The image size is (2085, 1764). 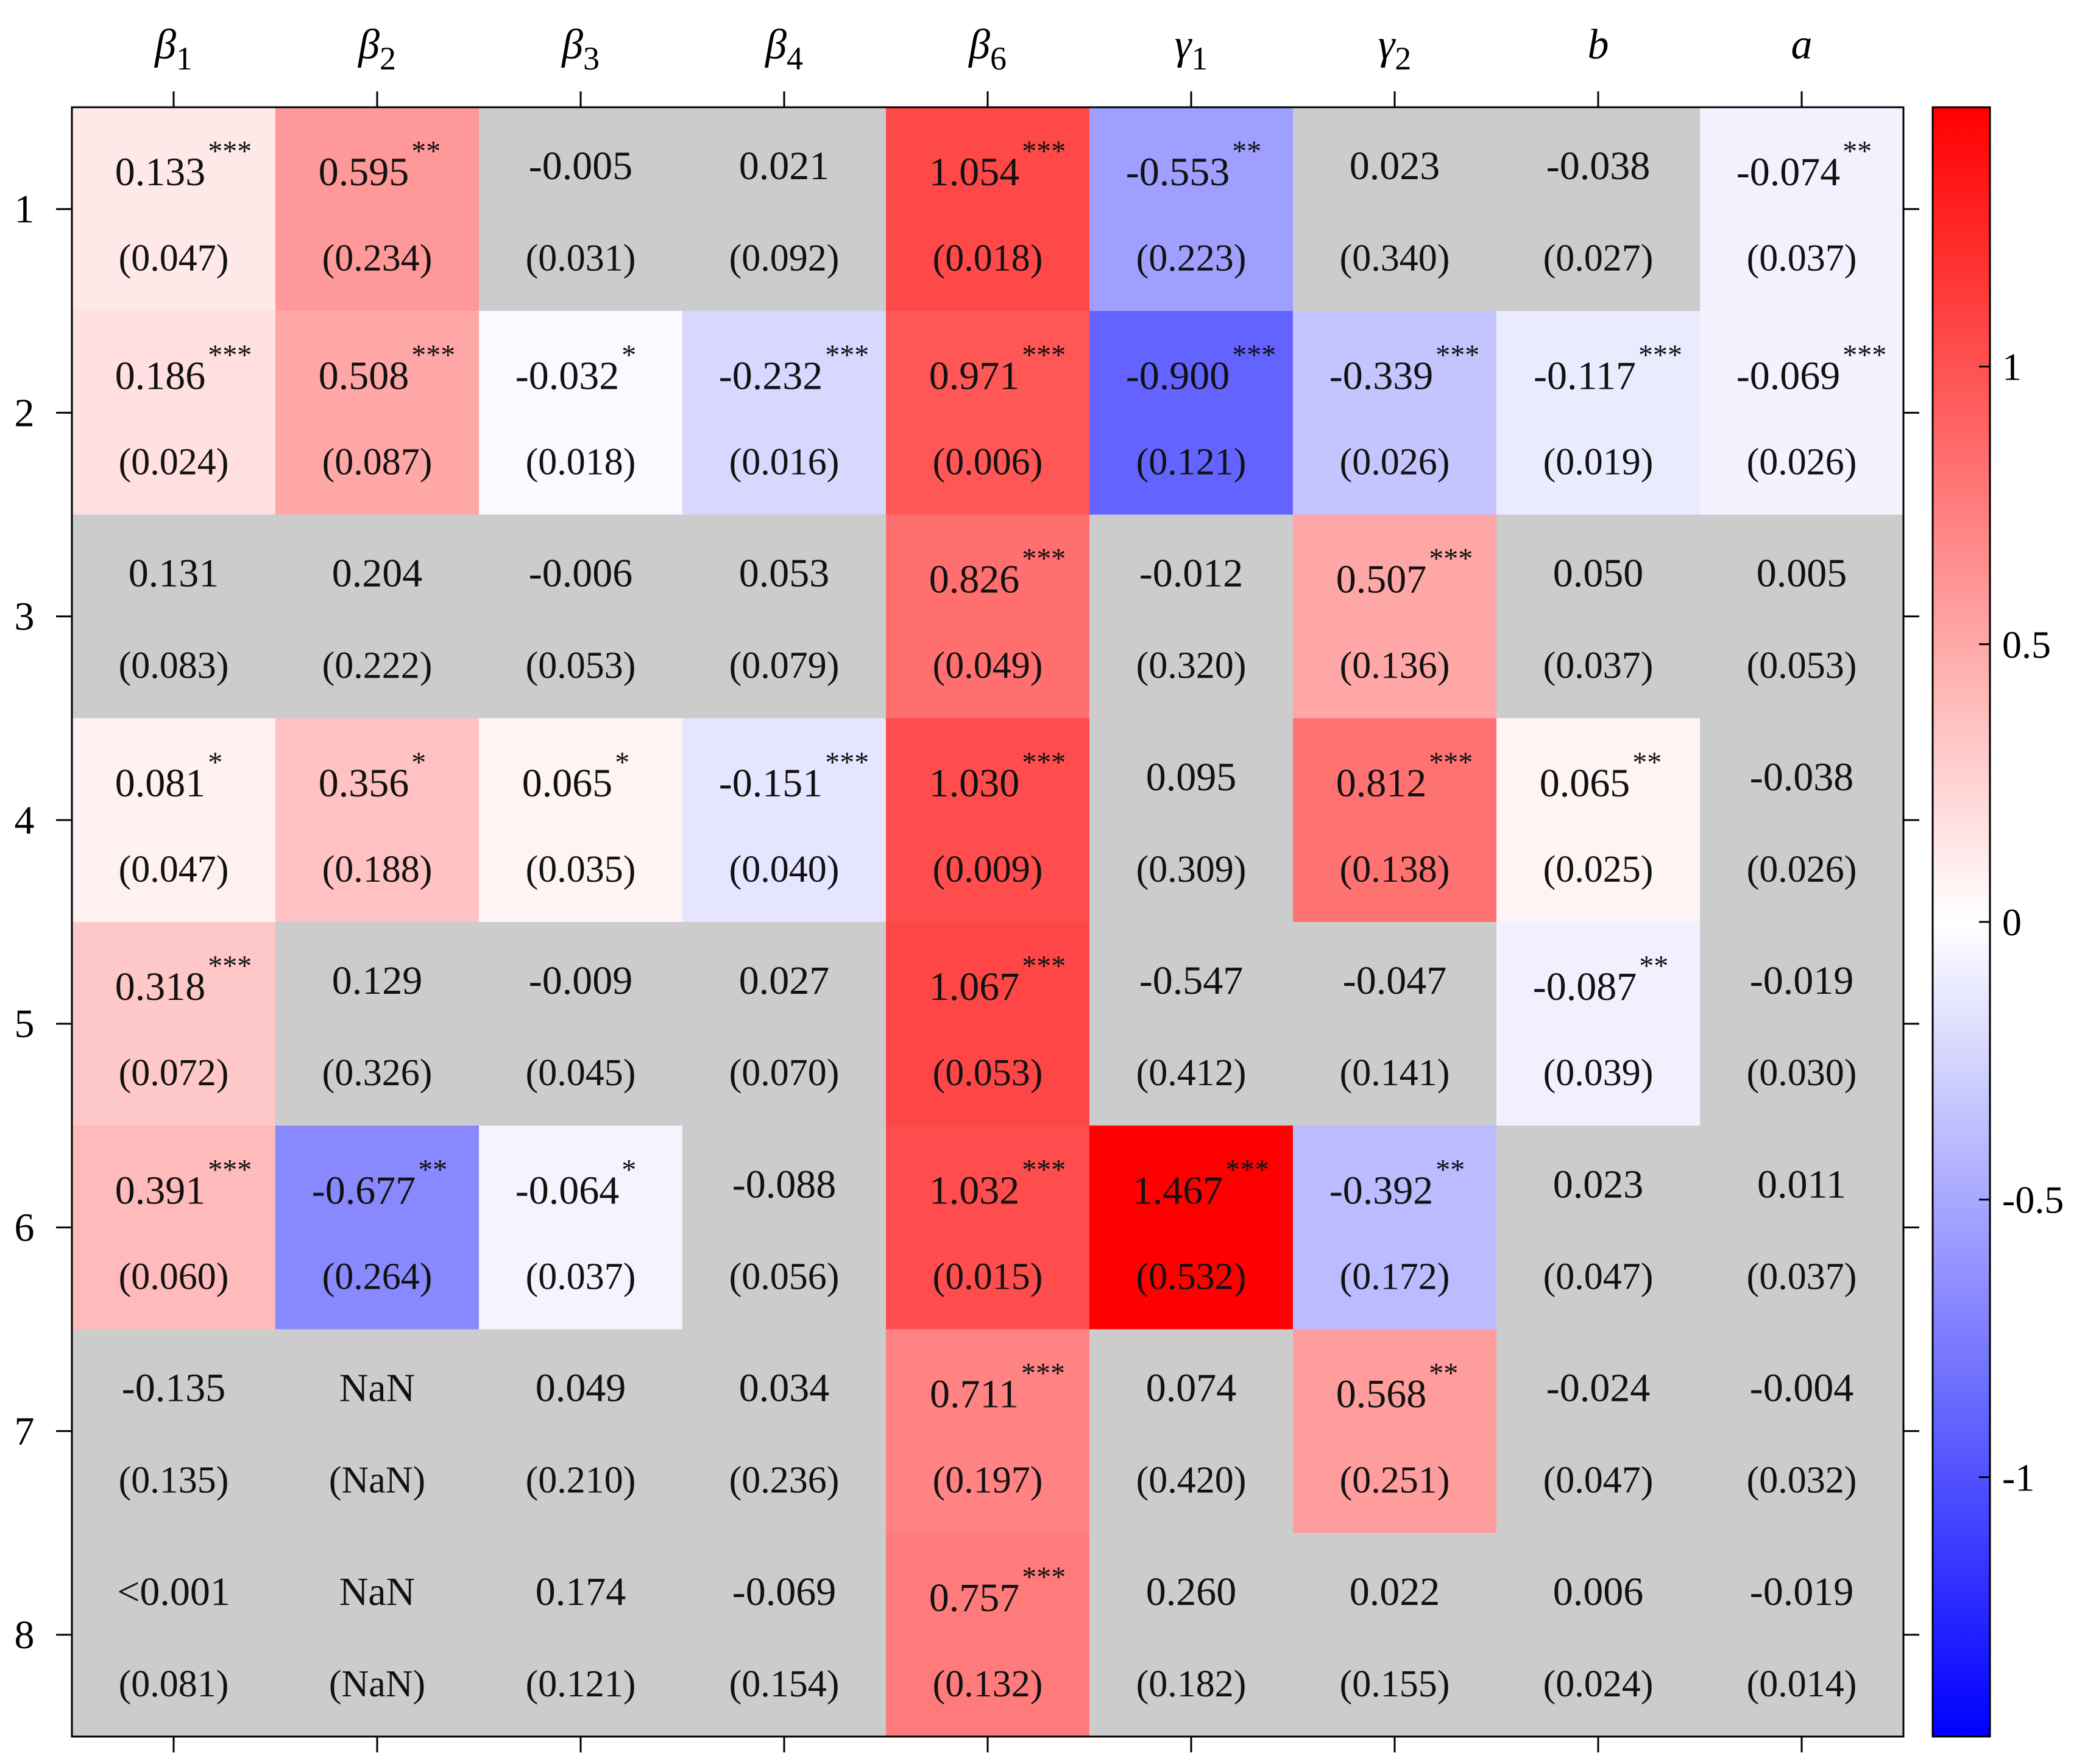 What do you see at coordinates (581, 1388) in the screenshot?
I see `estimate-label: 0.049` at bounding box center [581, 1388].